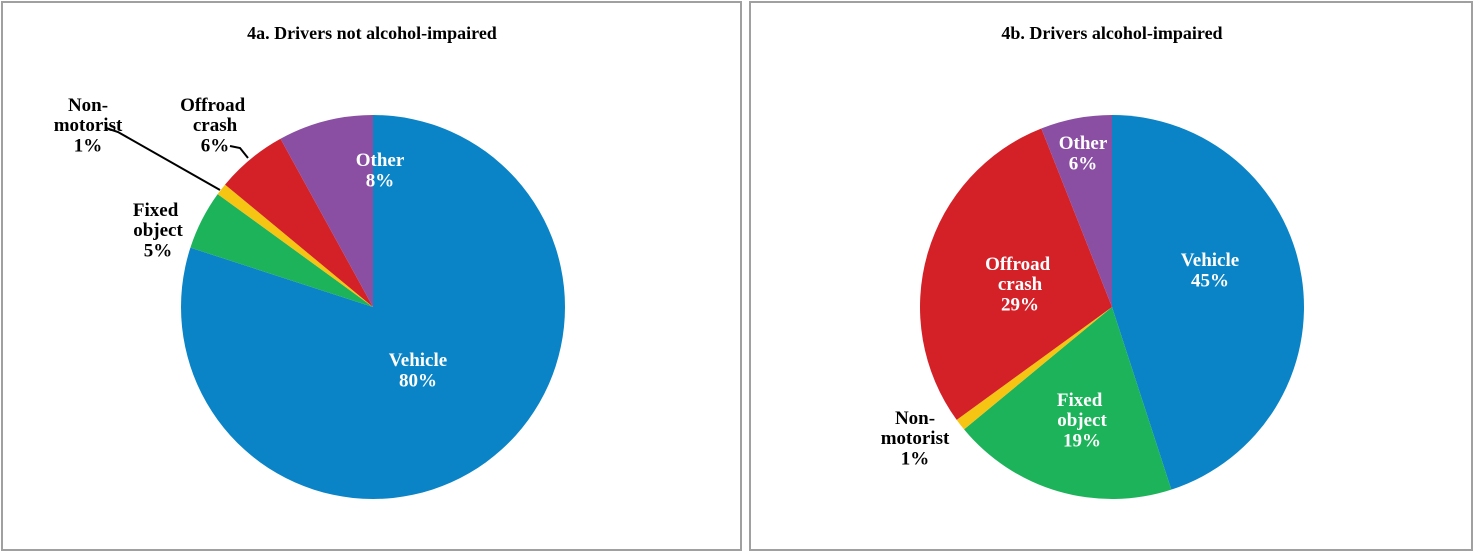  Describe the element at coordinates (1020, 304) in the screenshot. I see `value-label: 29%` at that location.